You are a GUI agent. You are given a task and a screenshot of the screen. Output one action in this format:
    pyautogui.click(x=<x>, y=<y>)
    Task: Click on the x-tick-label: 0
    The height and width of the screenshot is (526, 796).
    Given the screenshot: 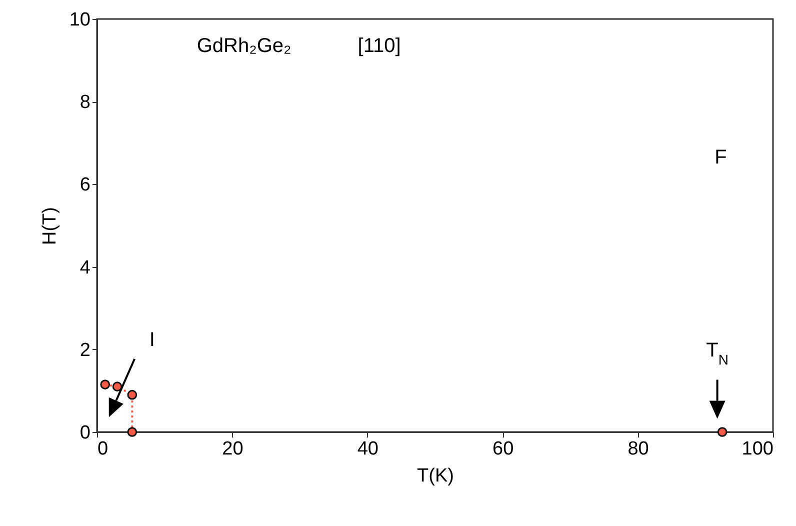 What is the action you would take?
    pyautogui.click(x=103, y=449)
    